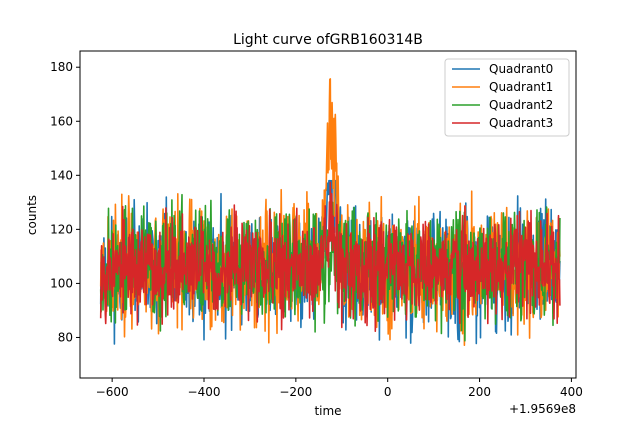  What do you see at coordinates (61, 67) in the screenshot?
I see `y-tick-label: 180` at bounding box center [61, 67].